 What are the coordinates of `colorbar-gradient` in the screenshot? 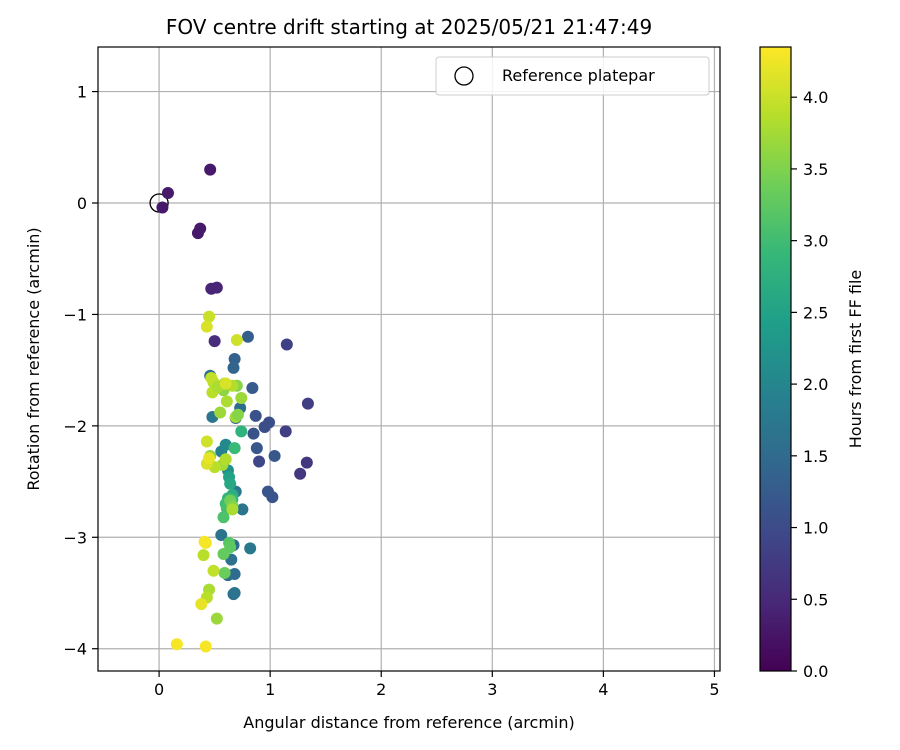 It's located at (775, 359).